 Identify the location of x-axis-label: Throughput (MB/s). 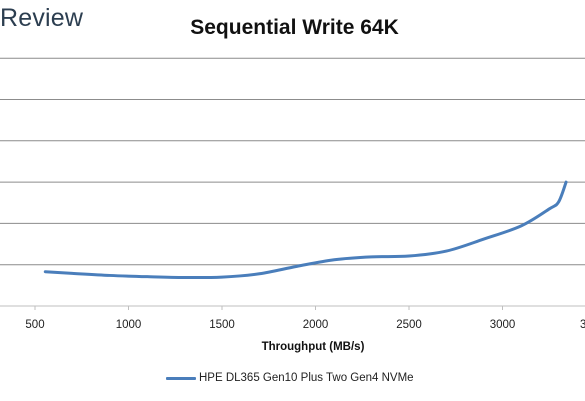
(313, 347).